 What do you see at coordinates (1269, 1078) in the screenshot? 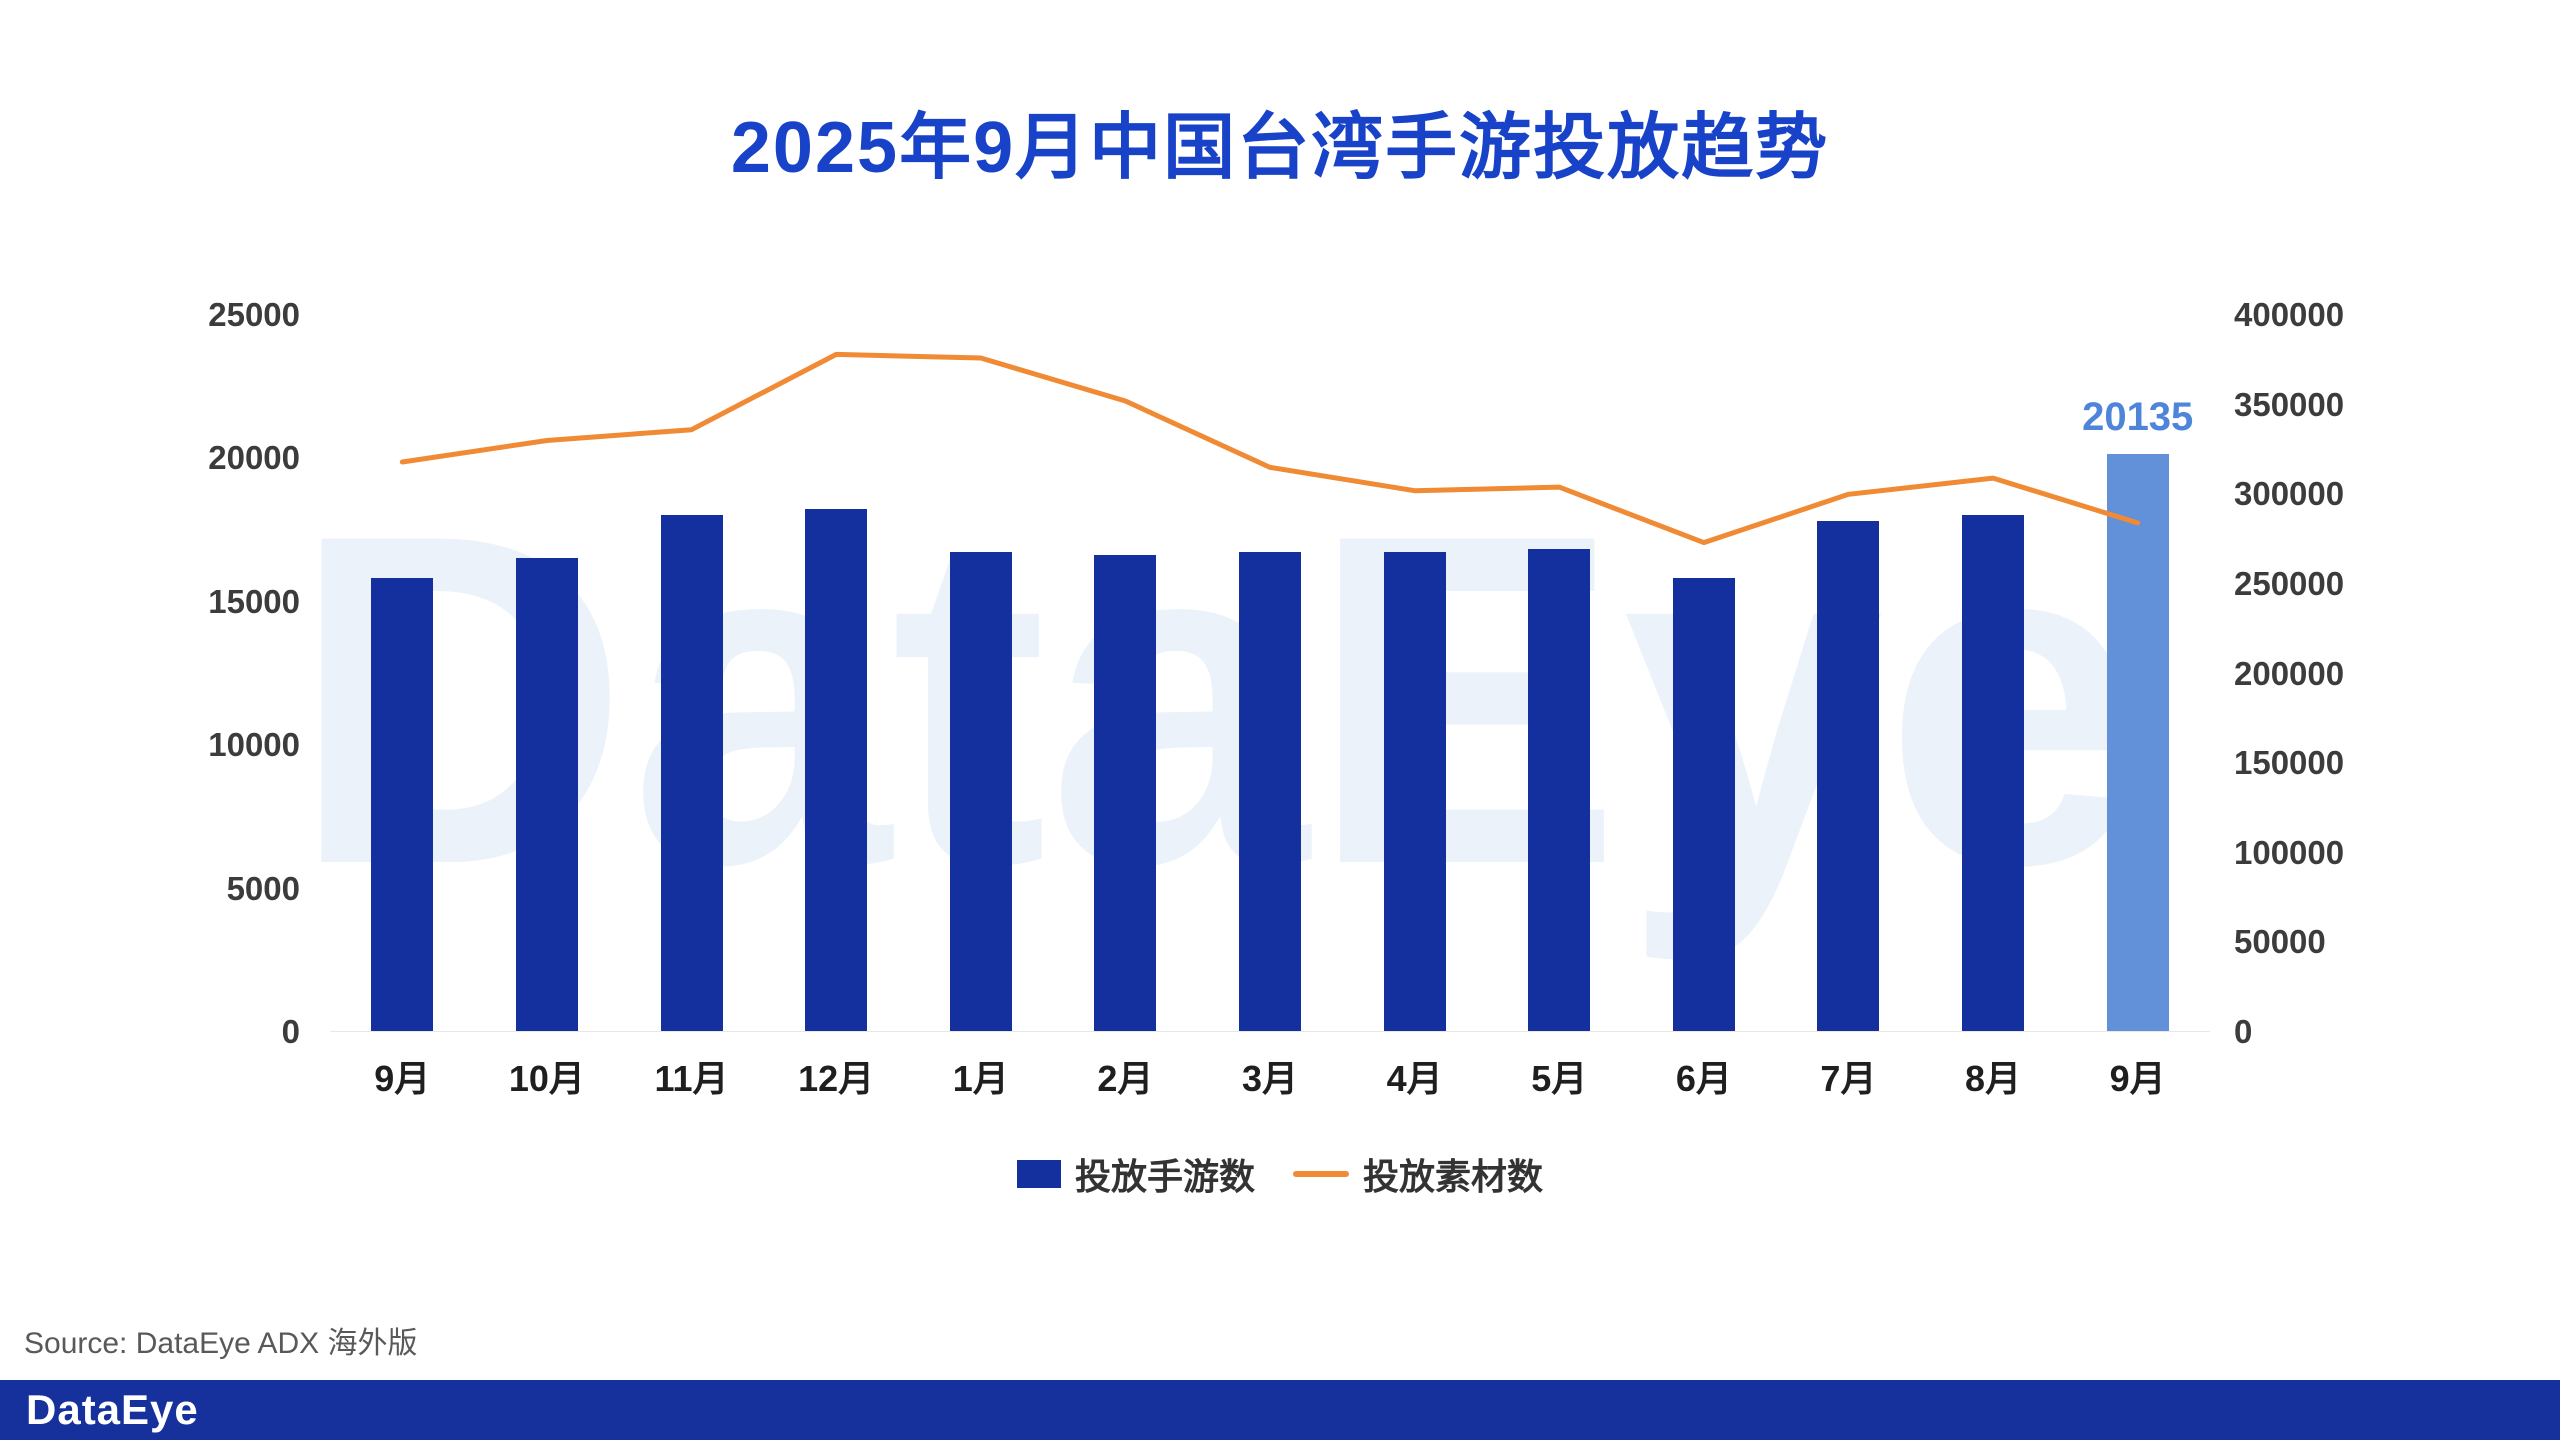
I see `x-axis-label: 3月` at bounding box center [1269, 1078].